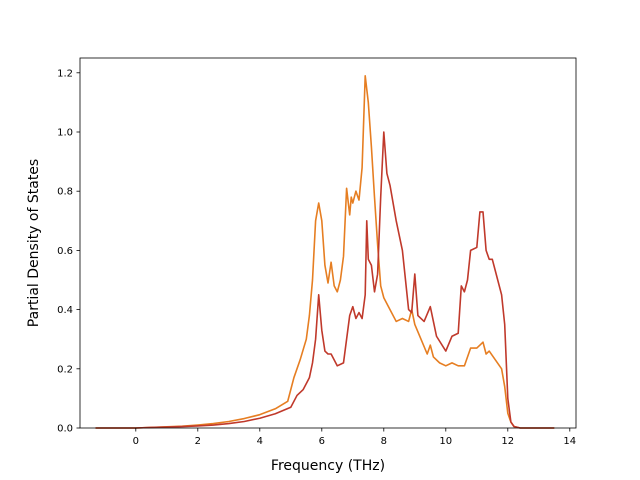  I want to click on y-tick-label: 0.0, so click(65, 429).